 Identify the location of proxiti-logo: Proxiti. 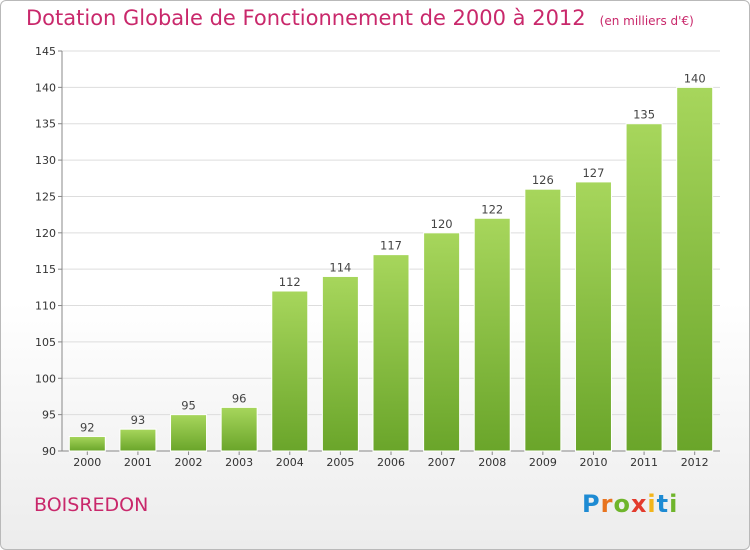
(630, 504).